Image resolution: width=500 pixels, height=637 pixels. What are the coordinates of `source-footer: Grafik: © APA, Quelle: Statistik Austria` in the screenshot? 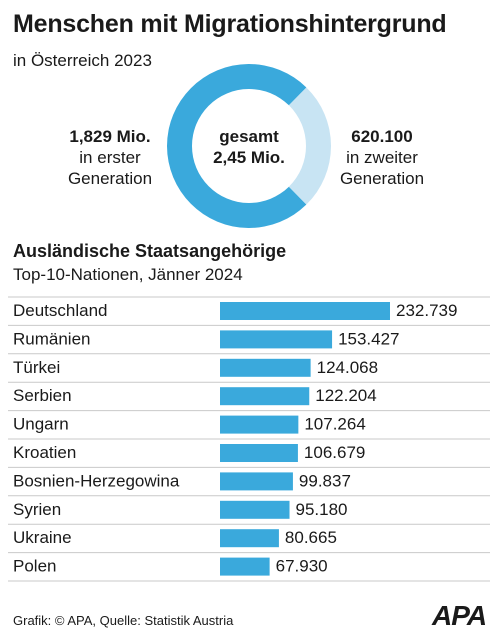 It's located at (123, 620).